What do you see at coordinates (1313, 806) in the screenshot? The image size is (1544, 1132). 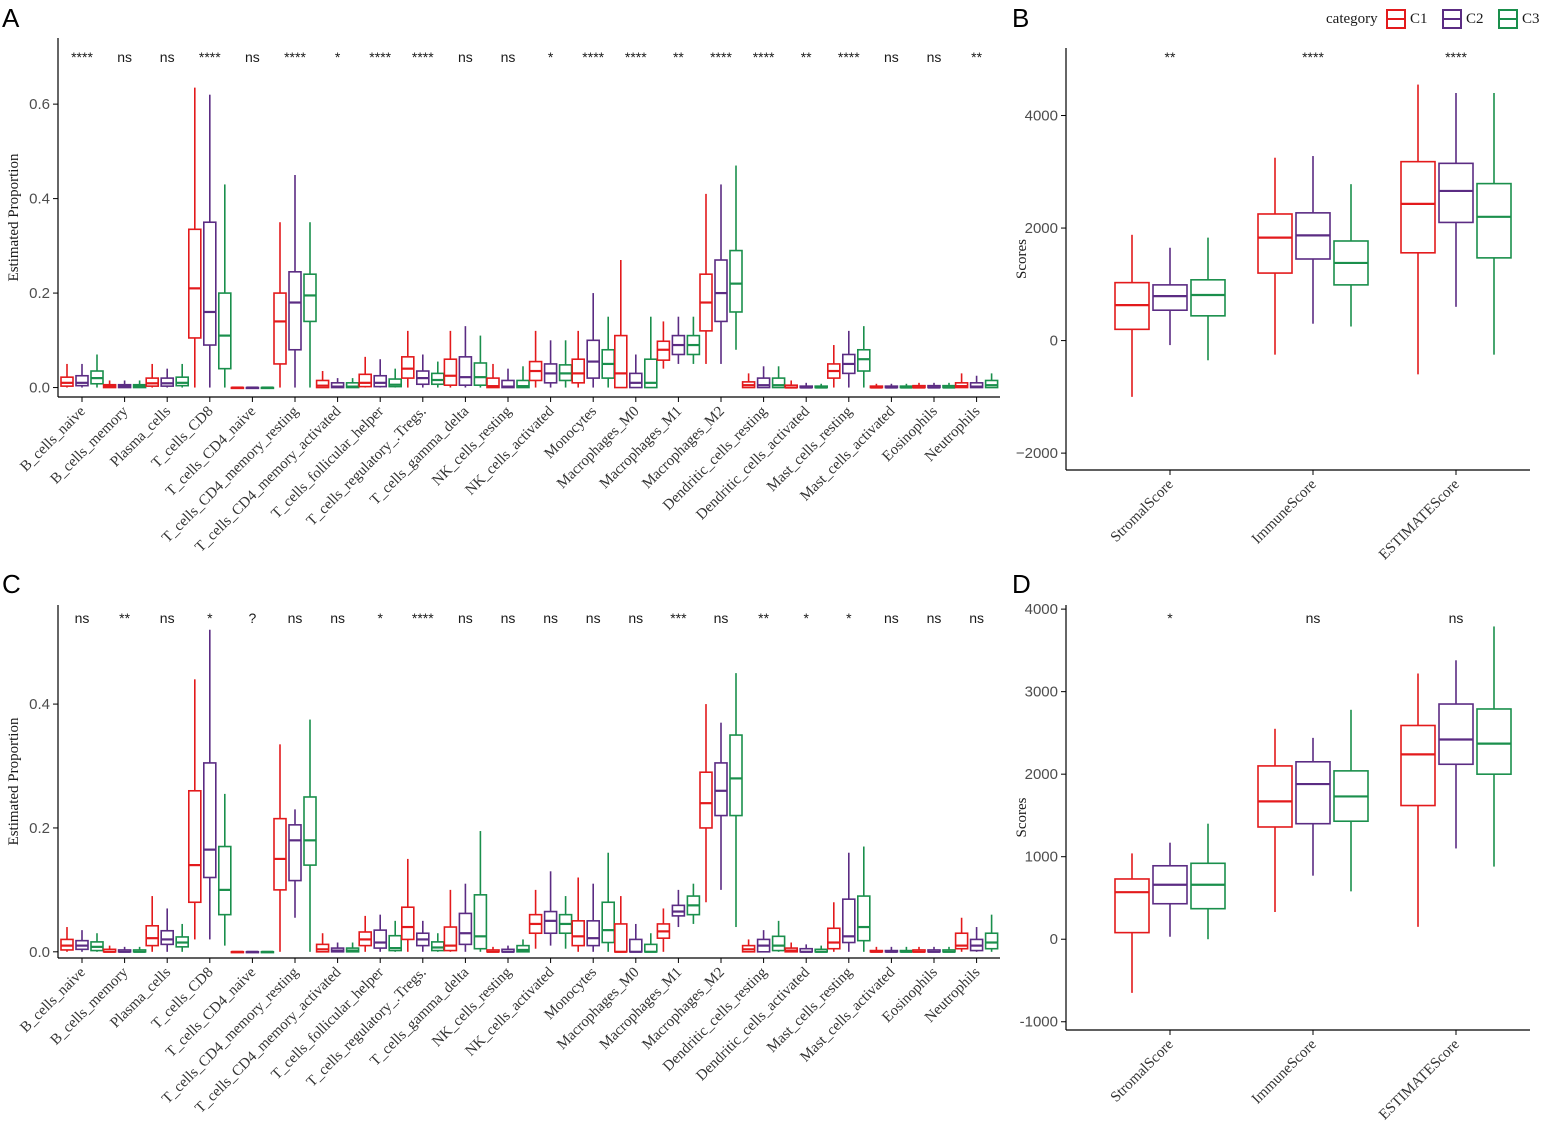 I see `panel-d-box-c2` at bounding box center [1313, 806].